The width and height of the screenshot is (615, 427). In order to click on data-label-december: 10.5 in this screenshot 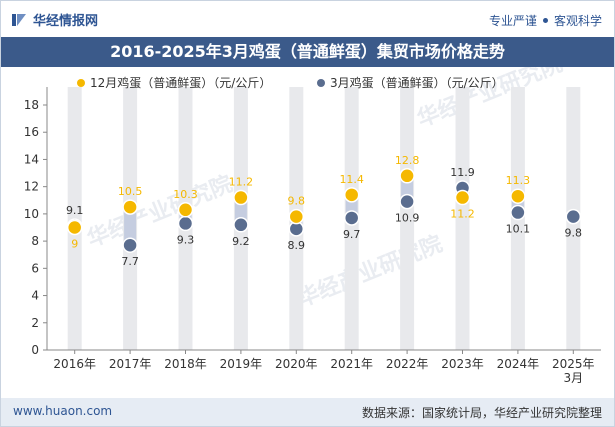, I will do `click(130, 191)`.